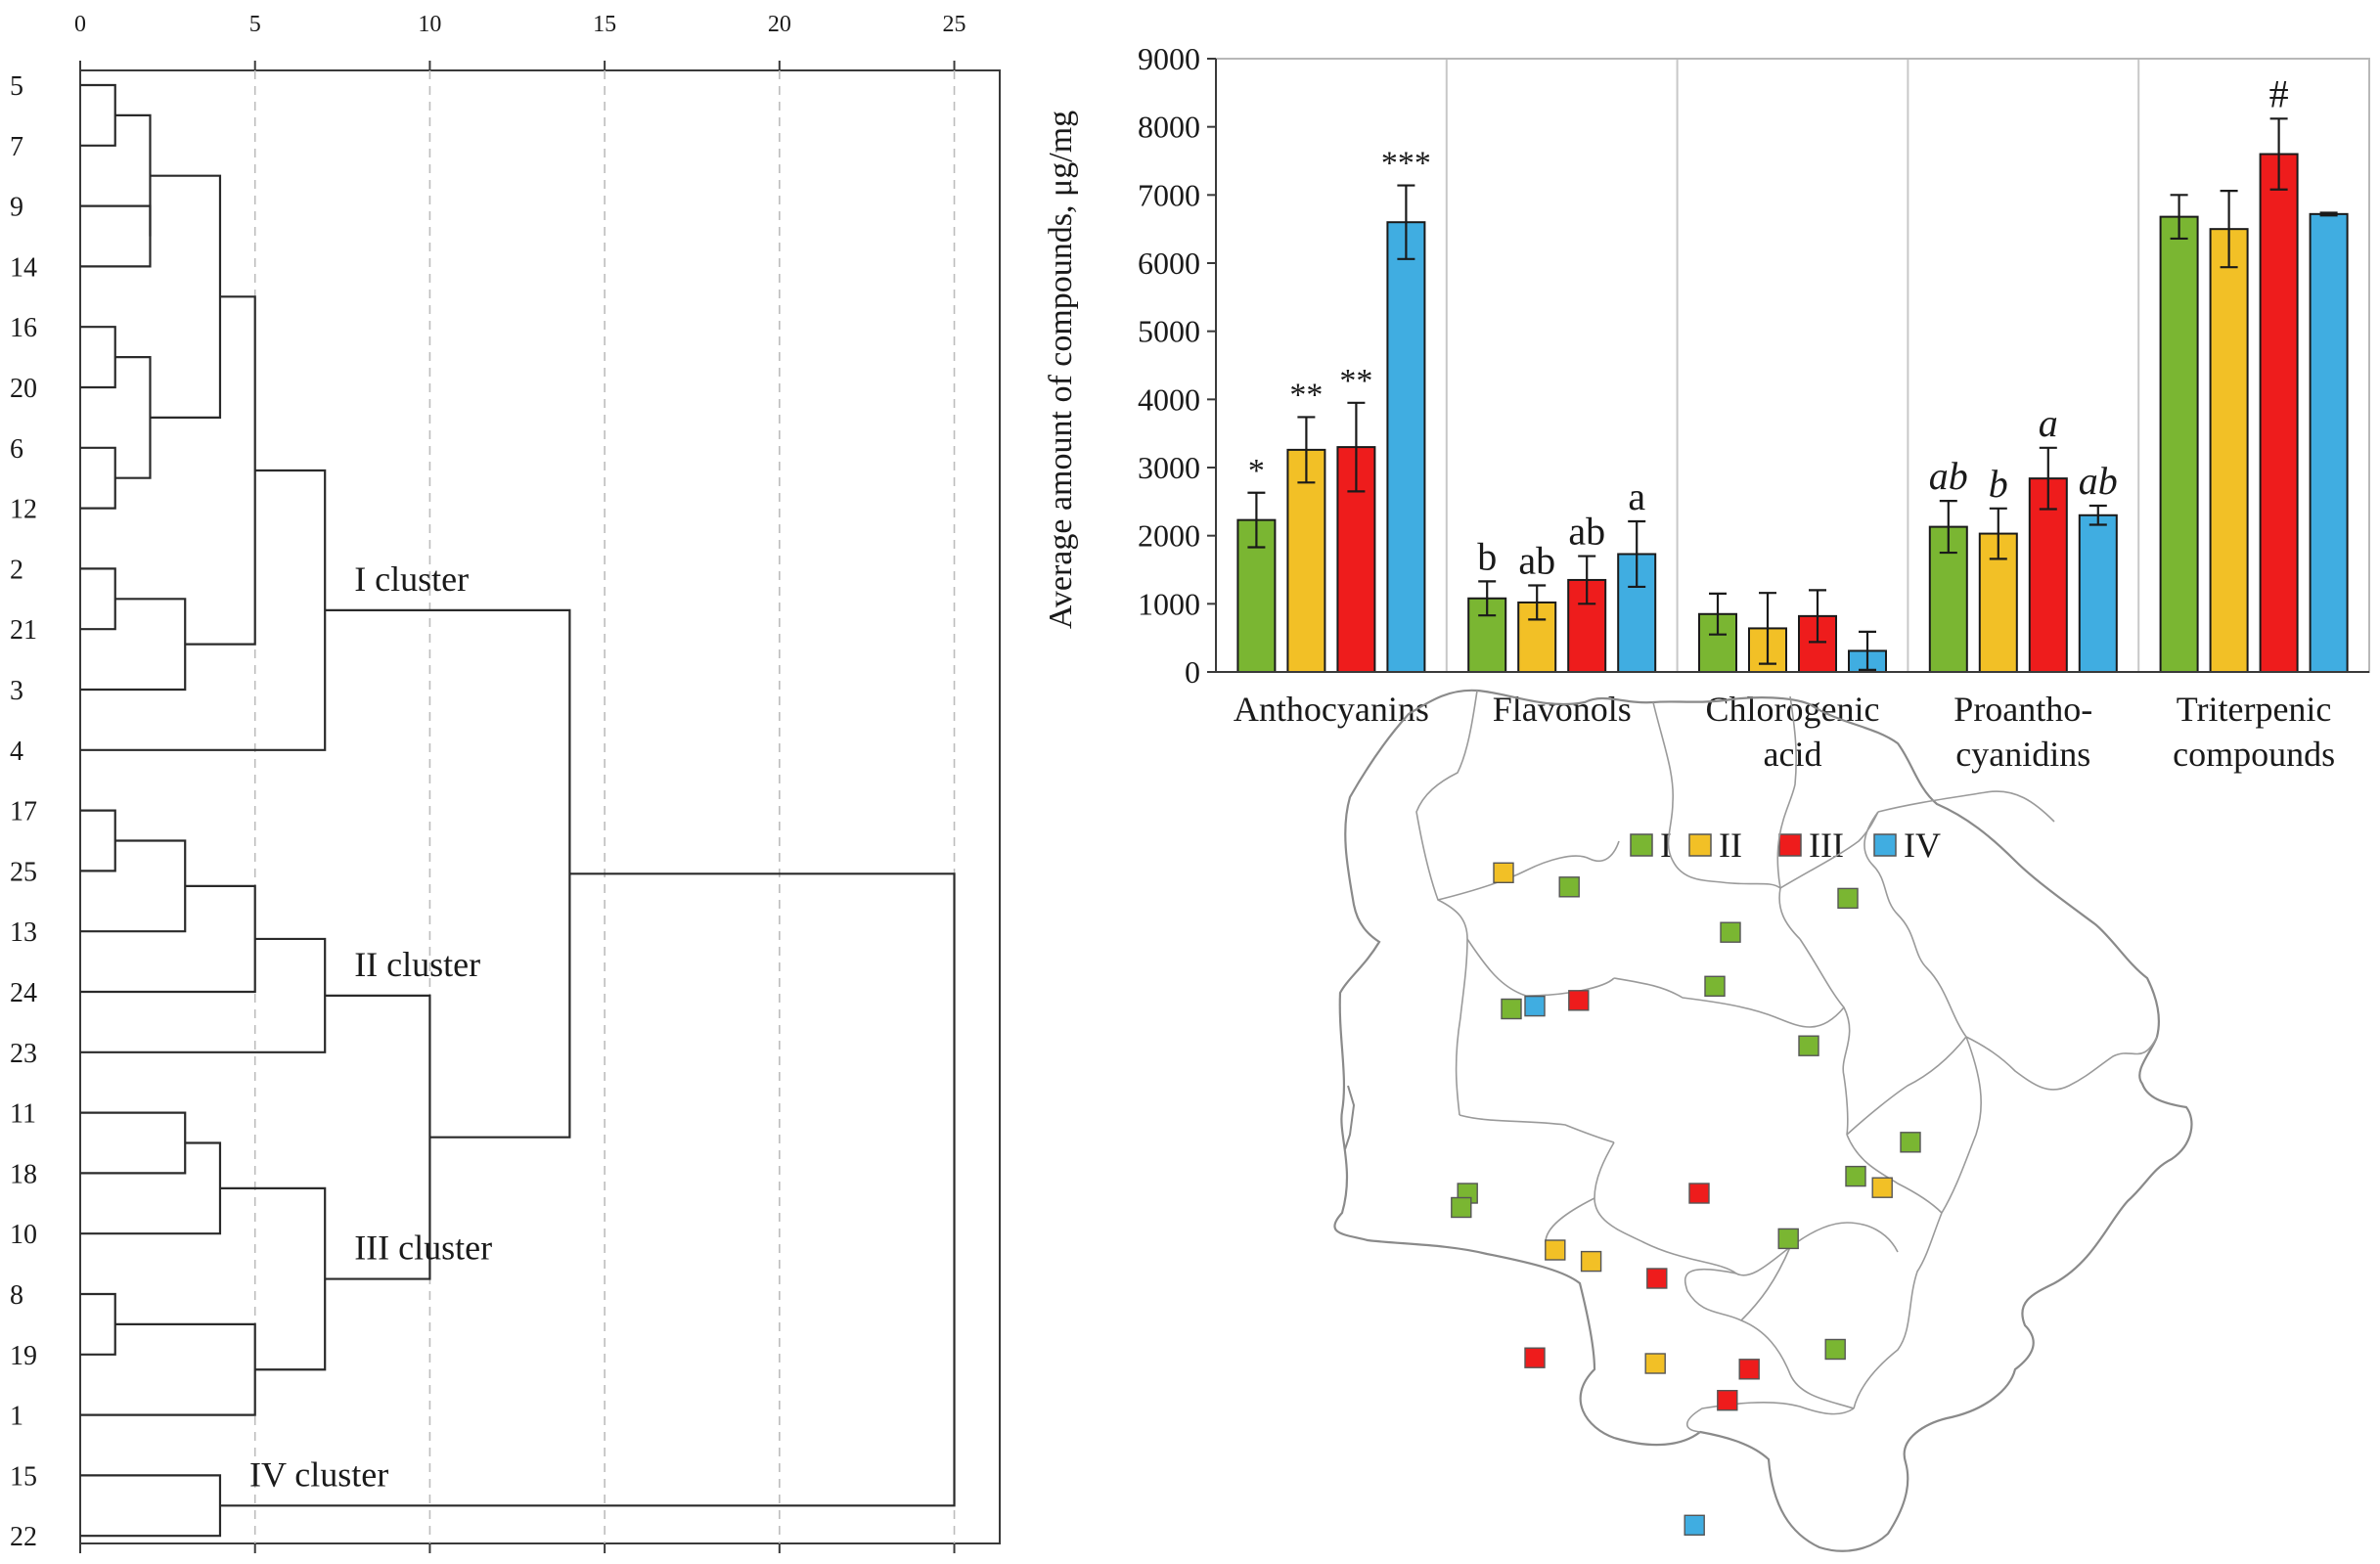 Image resolution: width=2380 pixels, height=1564 pixels. What do you see at coordinates (1169, 536) in the screenshot?
I see `bar-chart-y-tick-label: 2000` at bounding box center [1169, 536].